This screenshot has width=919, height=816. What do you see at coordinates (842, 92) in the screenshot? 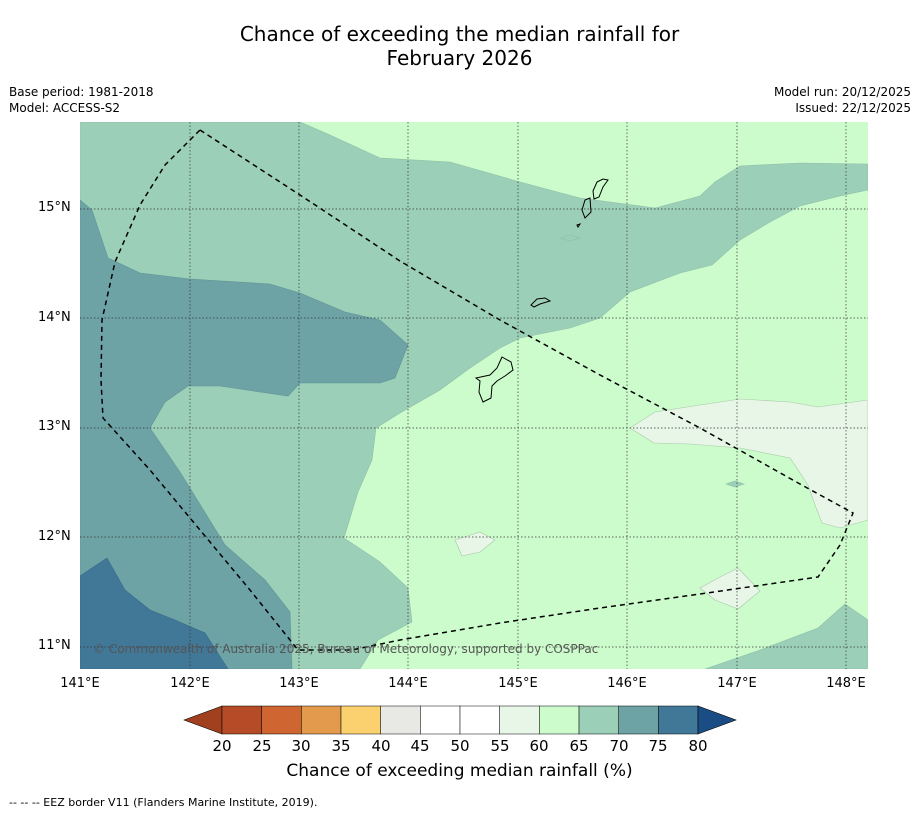
I see `model-run: Model run: 20/12/2025` at bounding box center [842, 92].